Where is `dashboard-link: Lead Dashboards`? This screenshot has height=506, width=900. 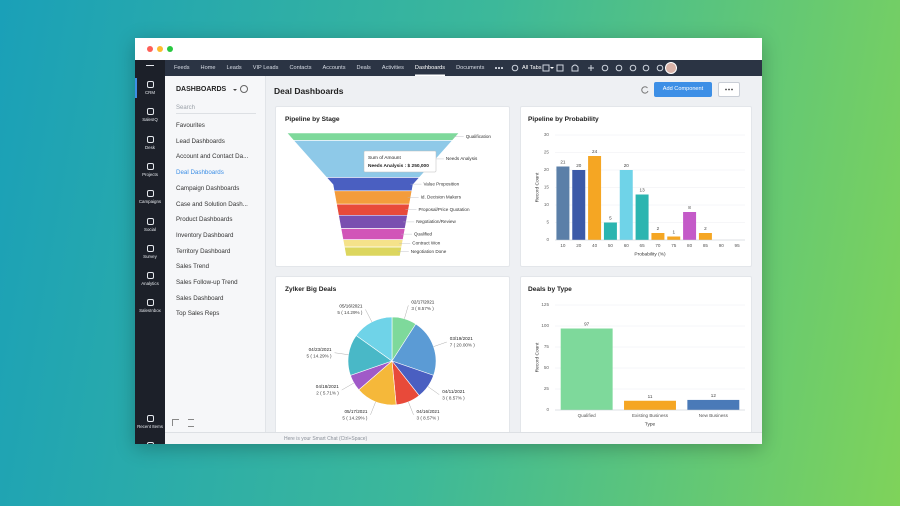
dashboard-link: Lead Dashboards is located at coordinates (200, 141).